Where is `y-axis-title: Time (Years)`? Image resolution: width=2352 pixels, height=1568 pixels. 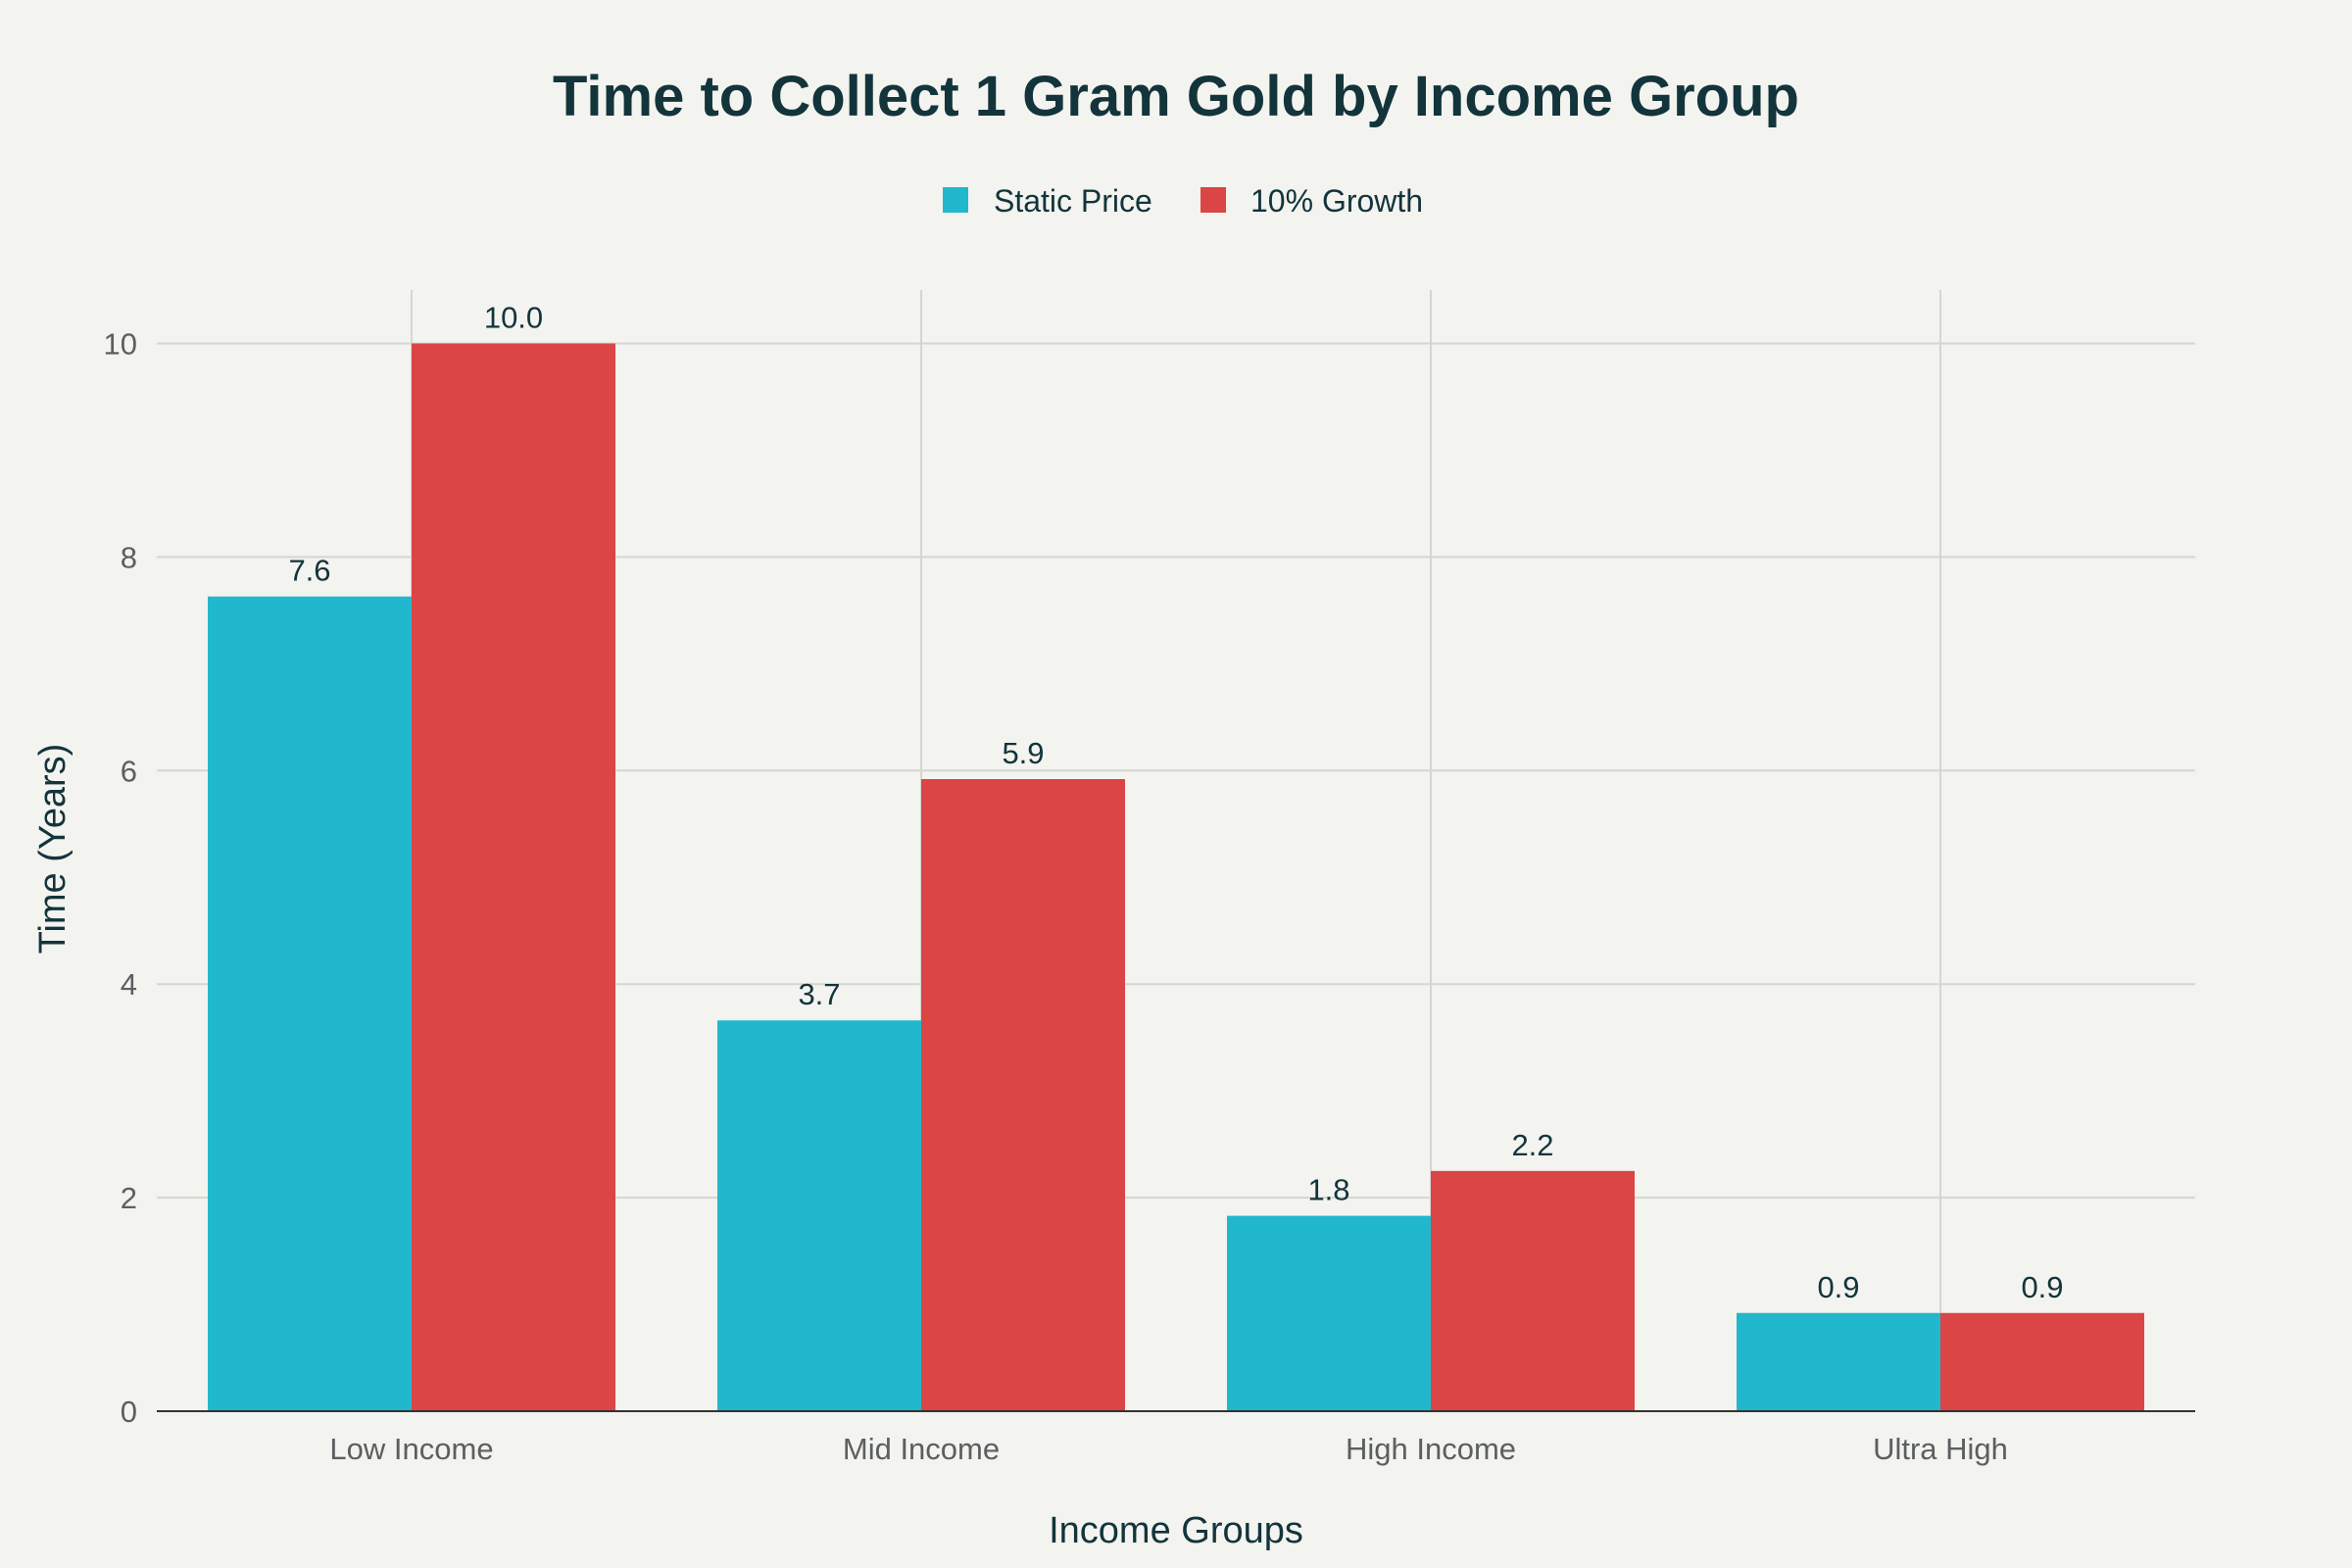
y-axis-title: Time (Years) is located at coordinates (53, 849).